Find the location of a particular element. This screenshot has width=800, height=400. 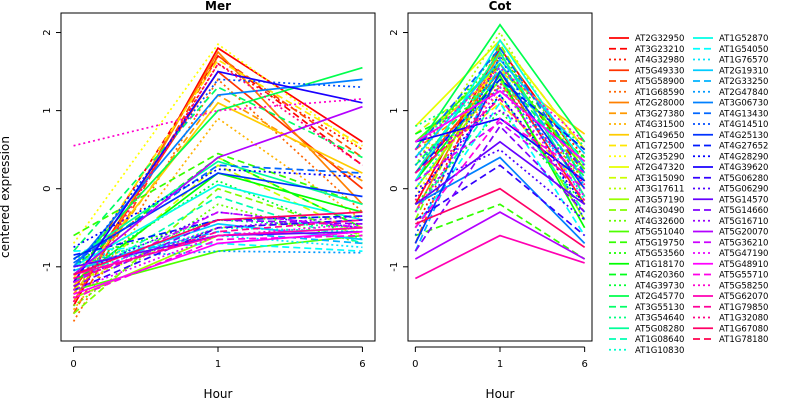

series-line-AT1G18170 is located at coordinates (500, 151).